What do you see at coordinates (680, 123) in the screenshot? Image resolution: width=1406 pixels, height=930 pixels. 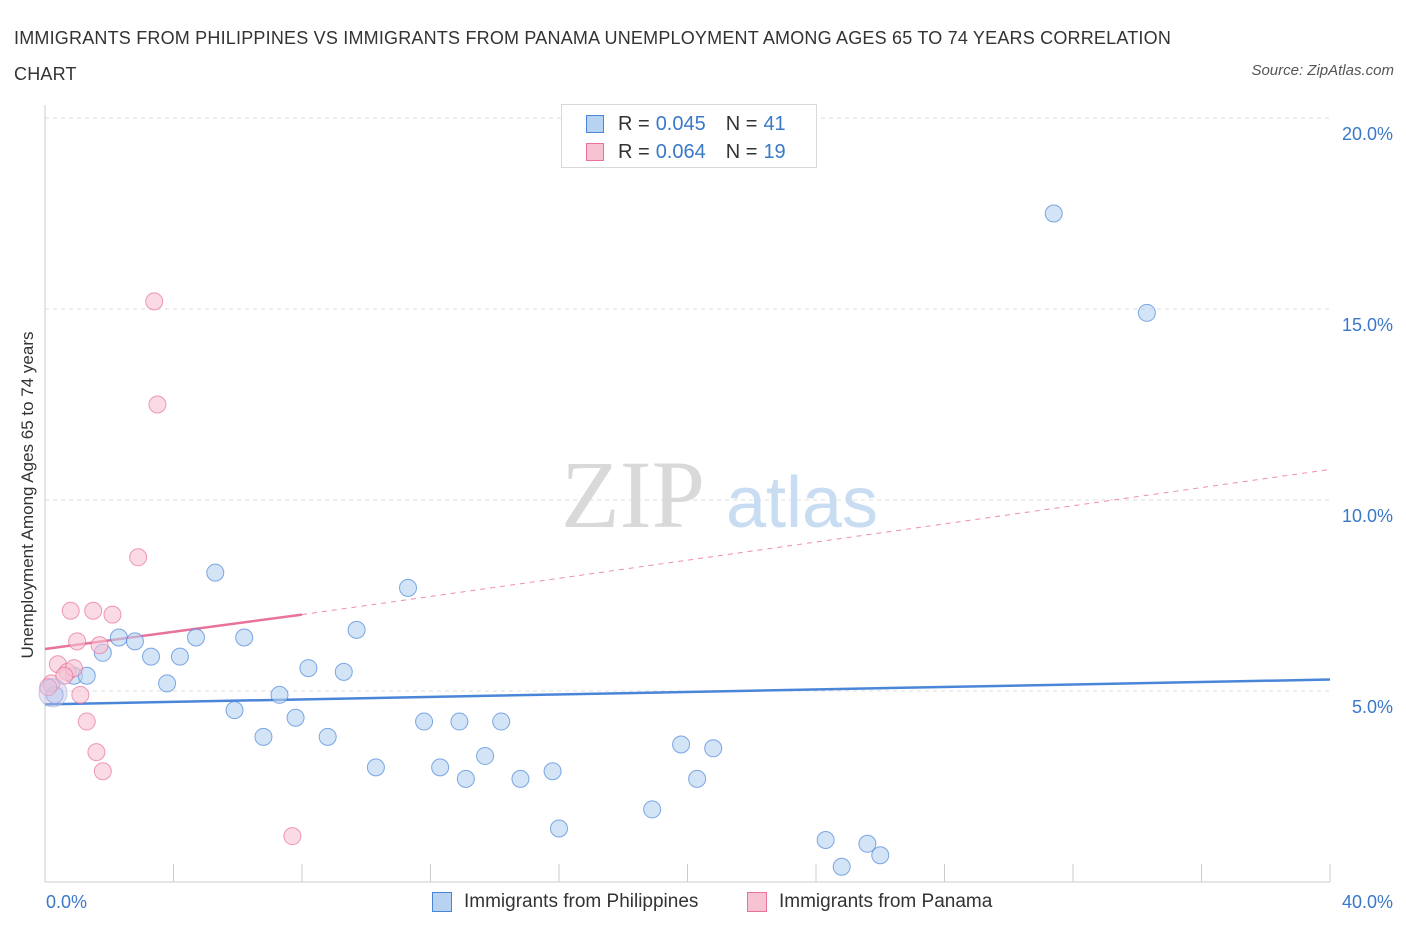 I see `r-value: 0.045` at bounding box center [680, 123].